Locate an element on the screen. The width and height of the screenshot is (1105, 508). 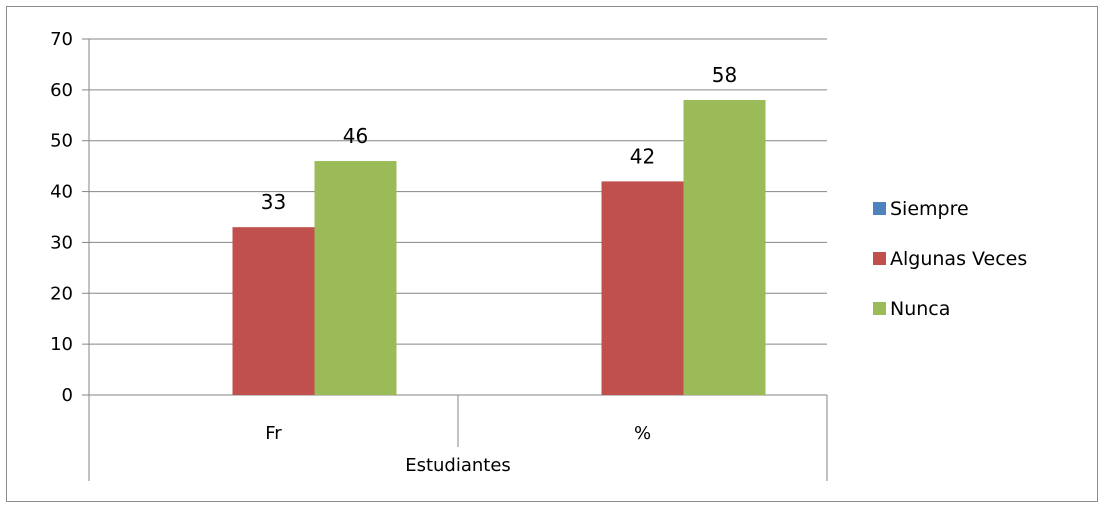
y-tick-label: 30 is located at coordinates (61, 242).